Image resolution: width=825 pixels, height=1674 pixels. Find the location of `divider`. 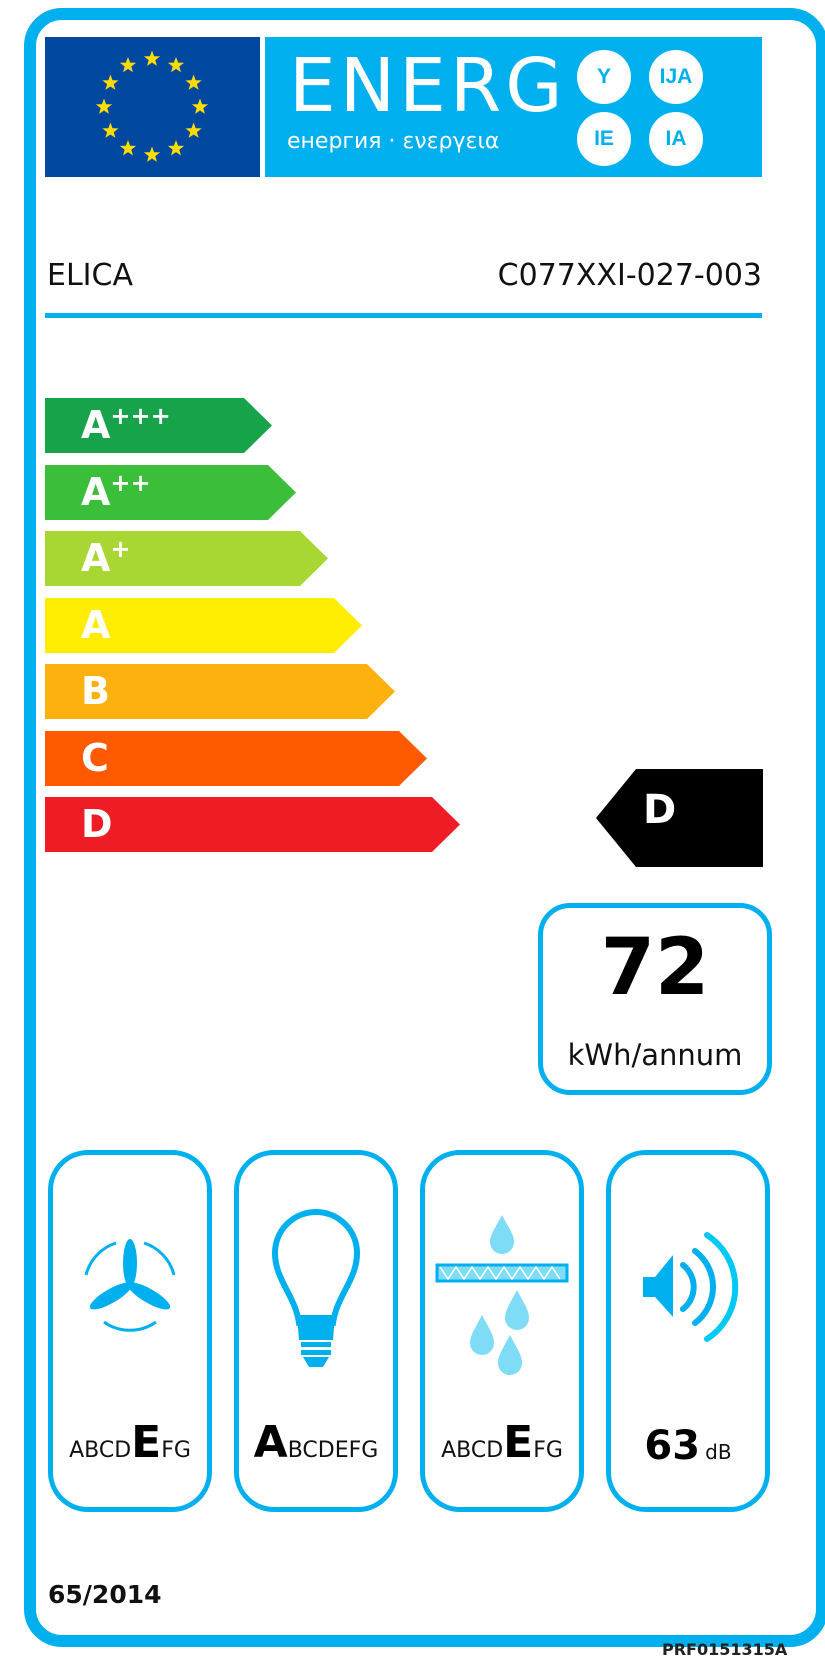

divider is located at coordinates (403, 315).